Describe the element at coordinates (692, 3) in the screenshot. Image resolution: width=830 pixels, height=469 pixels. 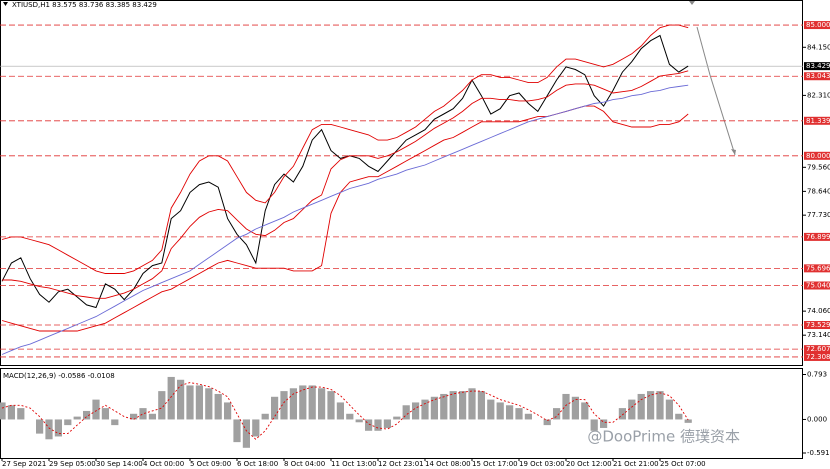
I see `shift-marker` at that location.